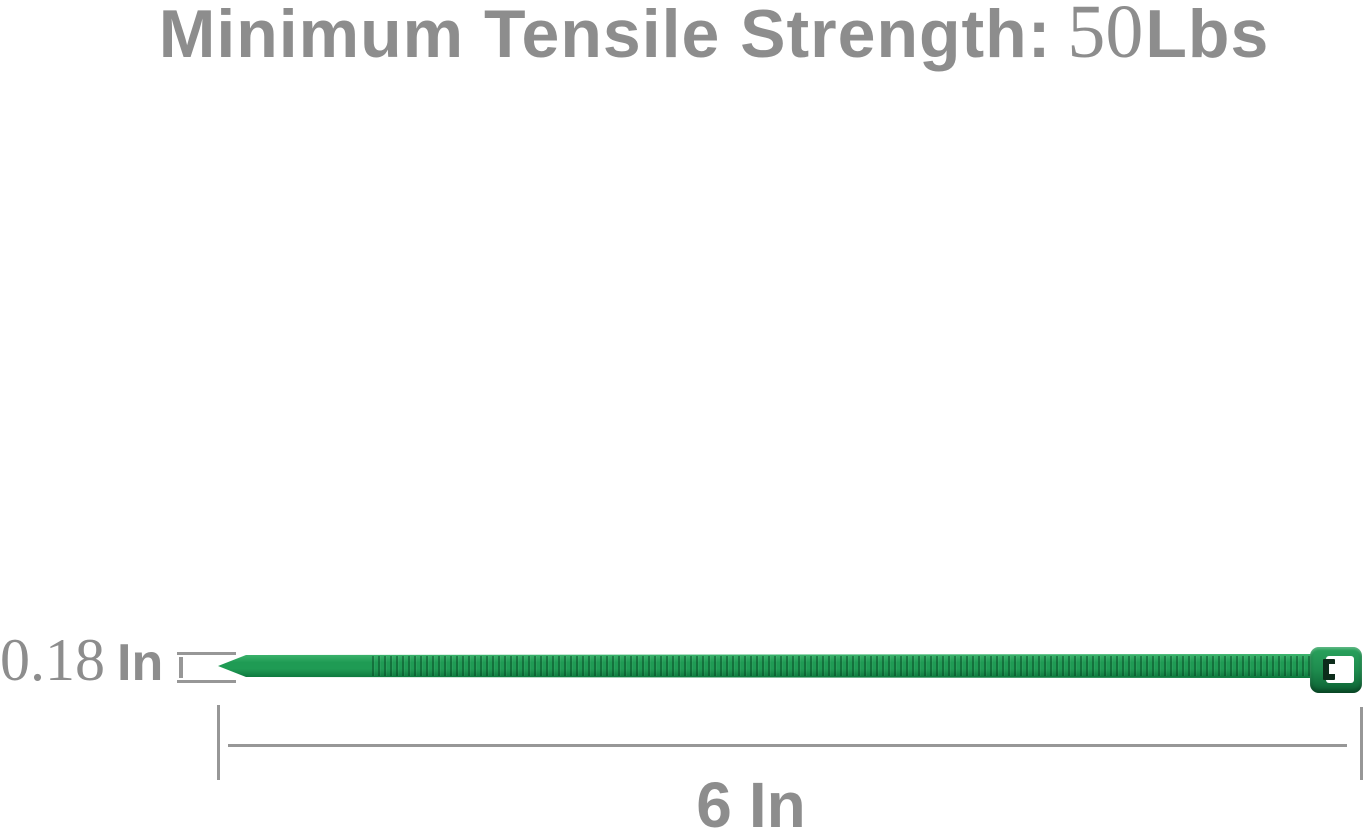 The image size is (1366, 837). What do you see at coordinates (206, 681) in the screenshot?
I see `width-bracket-bottom-line` at bounding box center [206, 681].